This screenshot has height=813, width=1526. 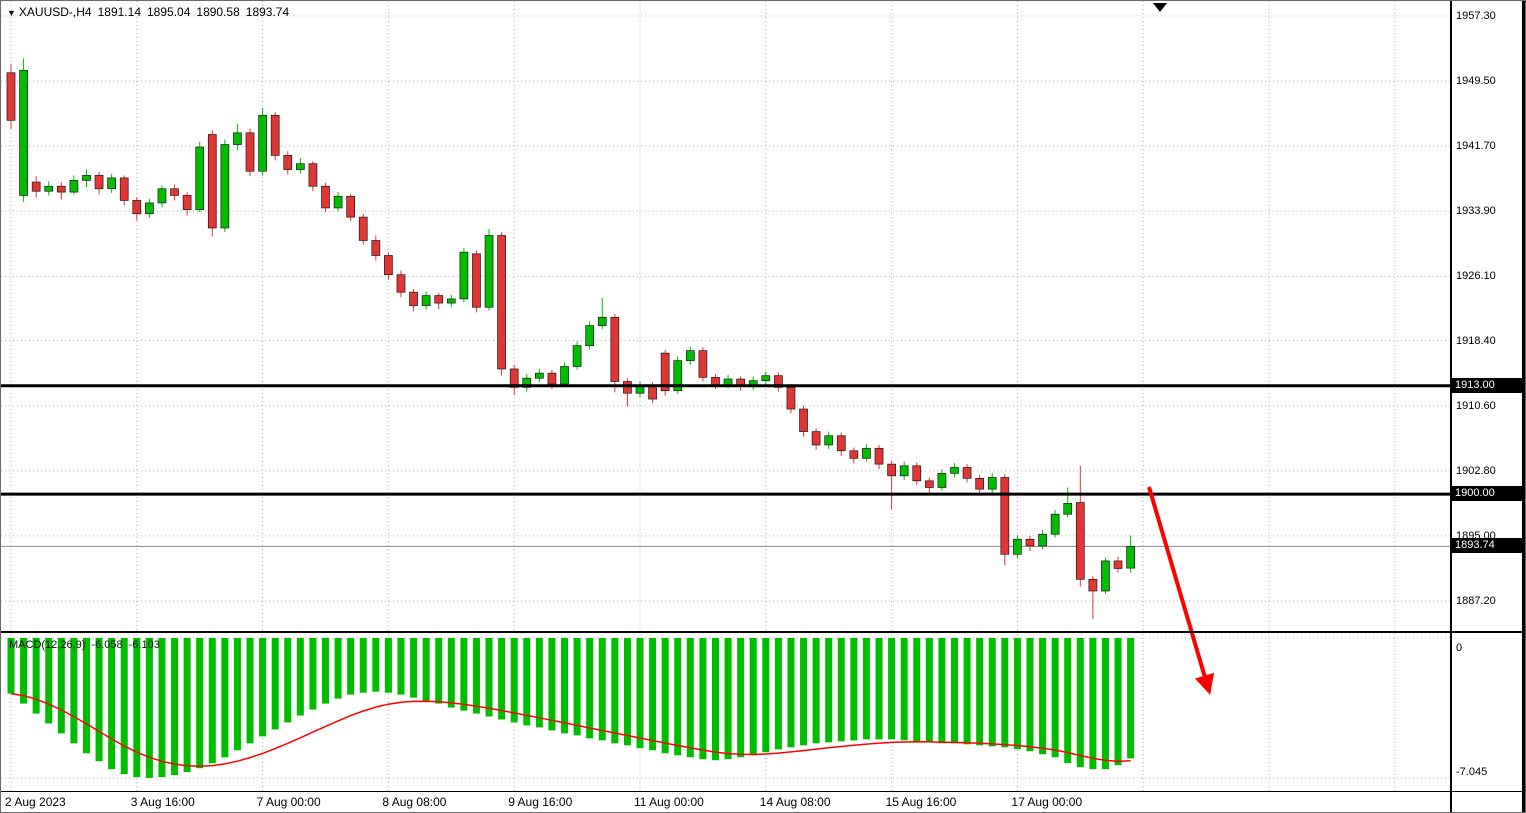 I want to click on price-tick-label: 1926.10, so click(x=1476, y=276).